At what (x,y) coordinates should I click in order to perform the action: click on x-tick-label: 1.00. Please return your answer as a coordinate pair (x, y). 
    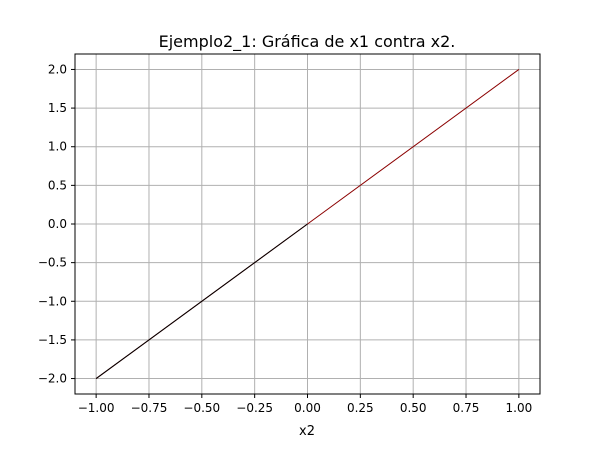
    Looking at the image, I should click on (519, 408).